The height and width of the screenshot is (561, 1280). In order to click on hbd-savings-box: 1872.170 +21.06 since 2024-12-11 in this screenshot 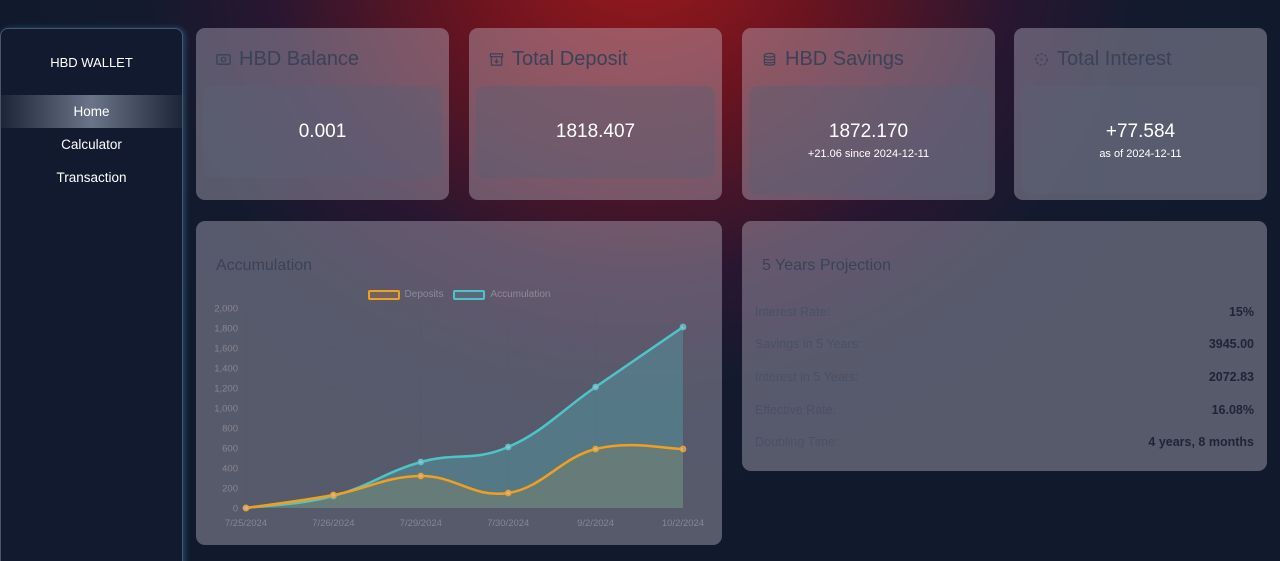, I will do `click(868, 140)`.